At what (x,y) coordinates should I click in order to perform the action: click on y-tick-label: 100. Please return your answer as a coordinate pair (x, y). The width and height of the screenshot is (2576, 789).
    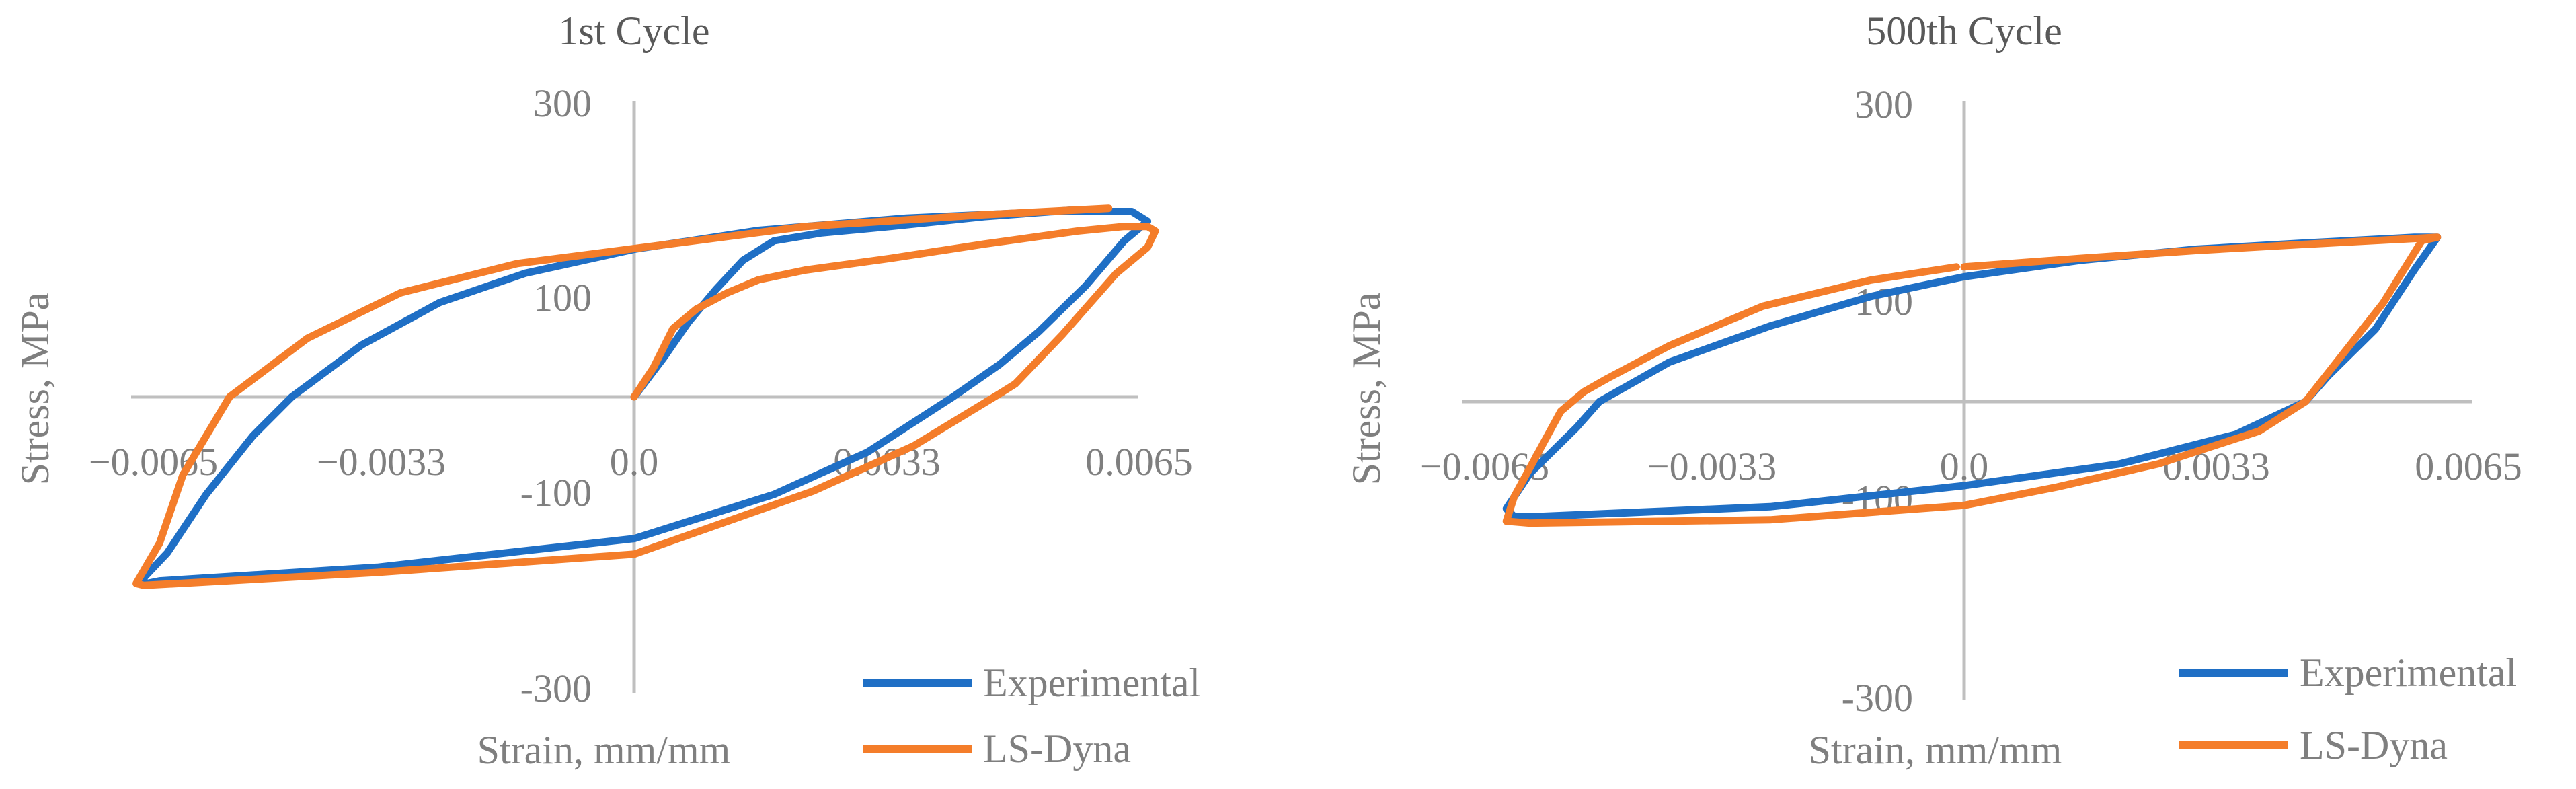
    Looking at the image, I should click on (563, 298).